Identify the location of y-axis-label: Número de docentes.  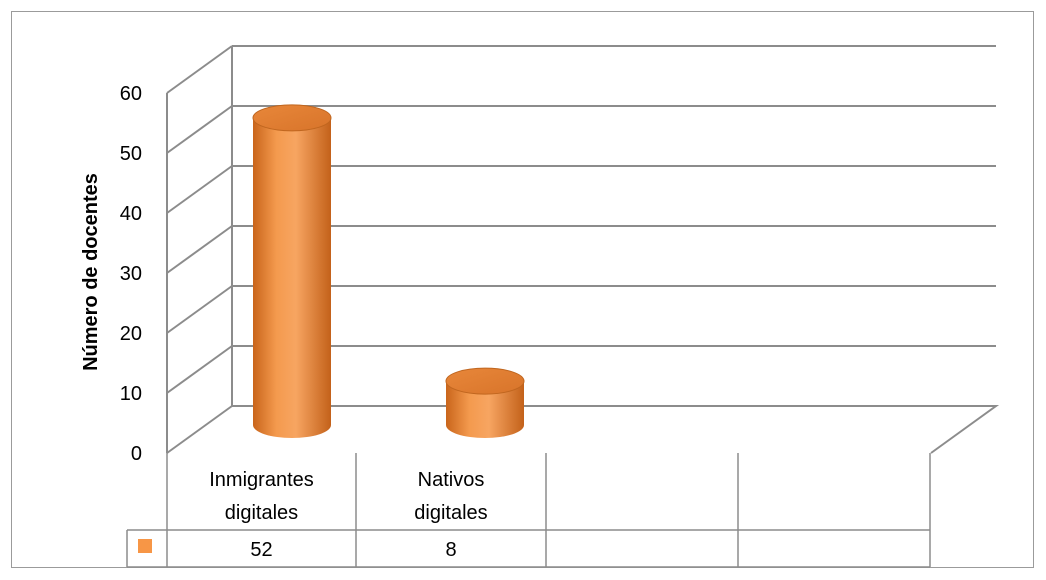
(91, 272).